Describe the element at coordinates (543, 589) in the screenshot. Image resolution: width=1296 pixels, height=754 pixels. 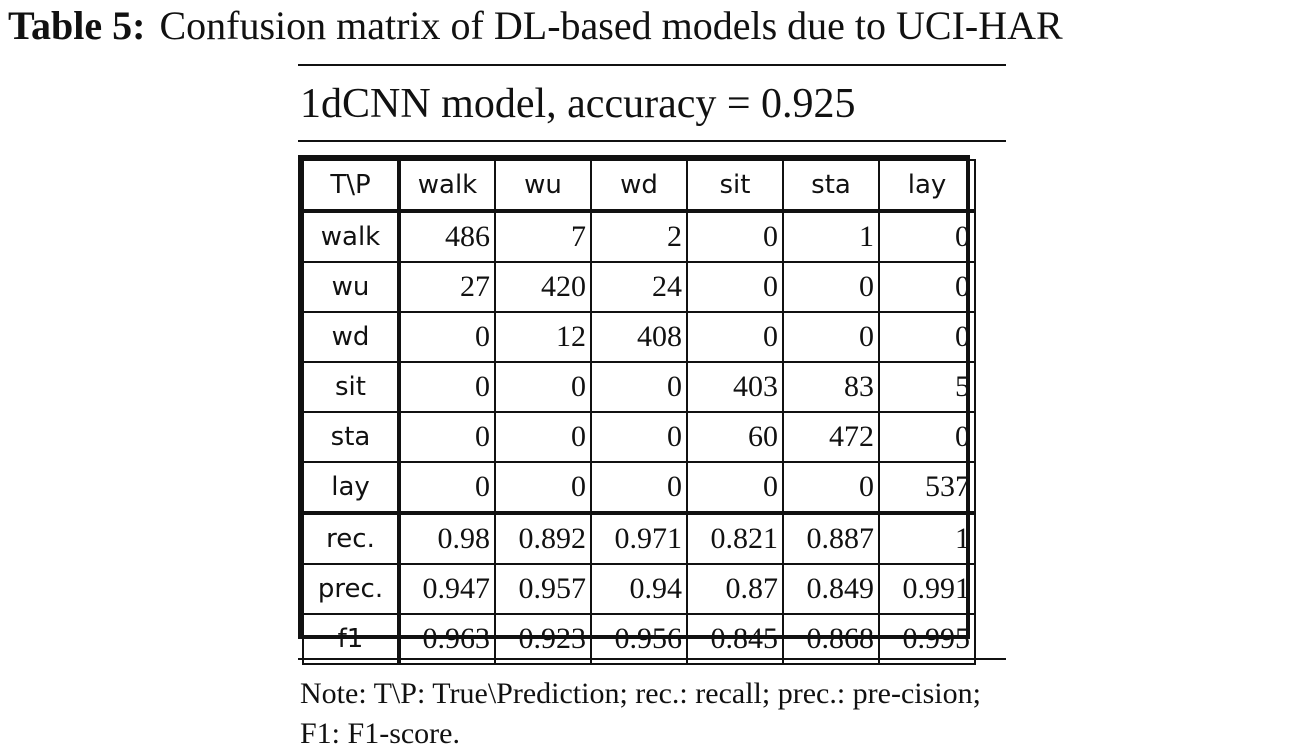
I see `metric-cell: 0.957` at that location.